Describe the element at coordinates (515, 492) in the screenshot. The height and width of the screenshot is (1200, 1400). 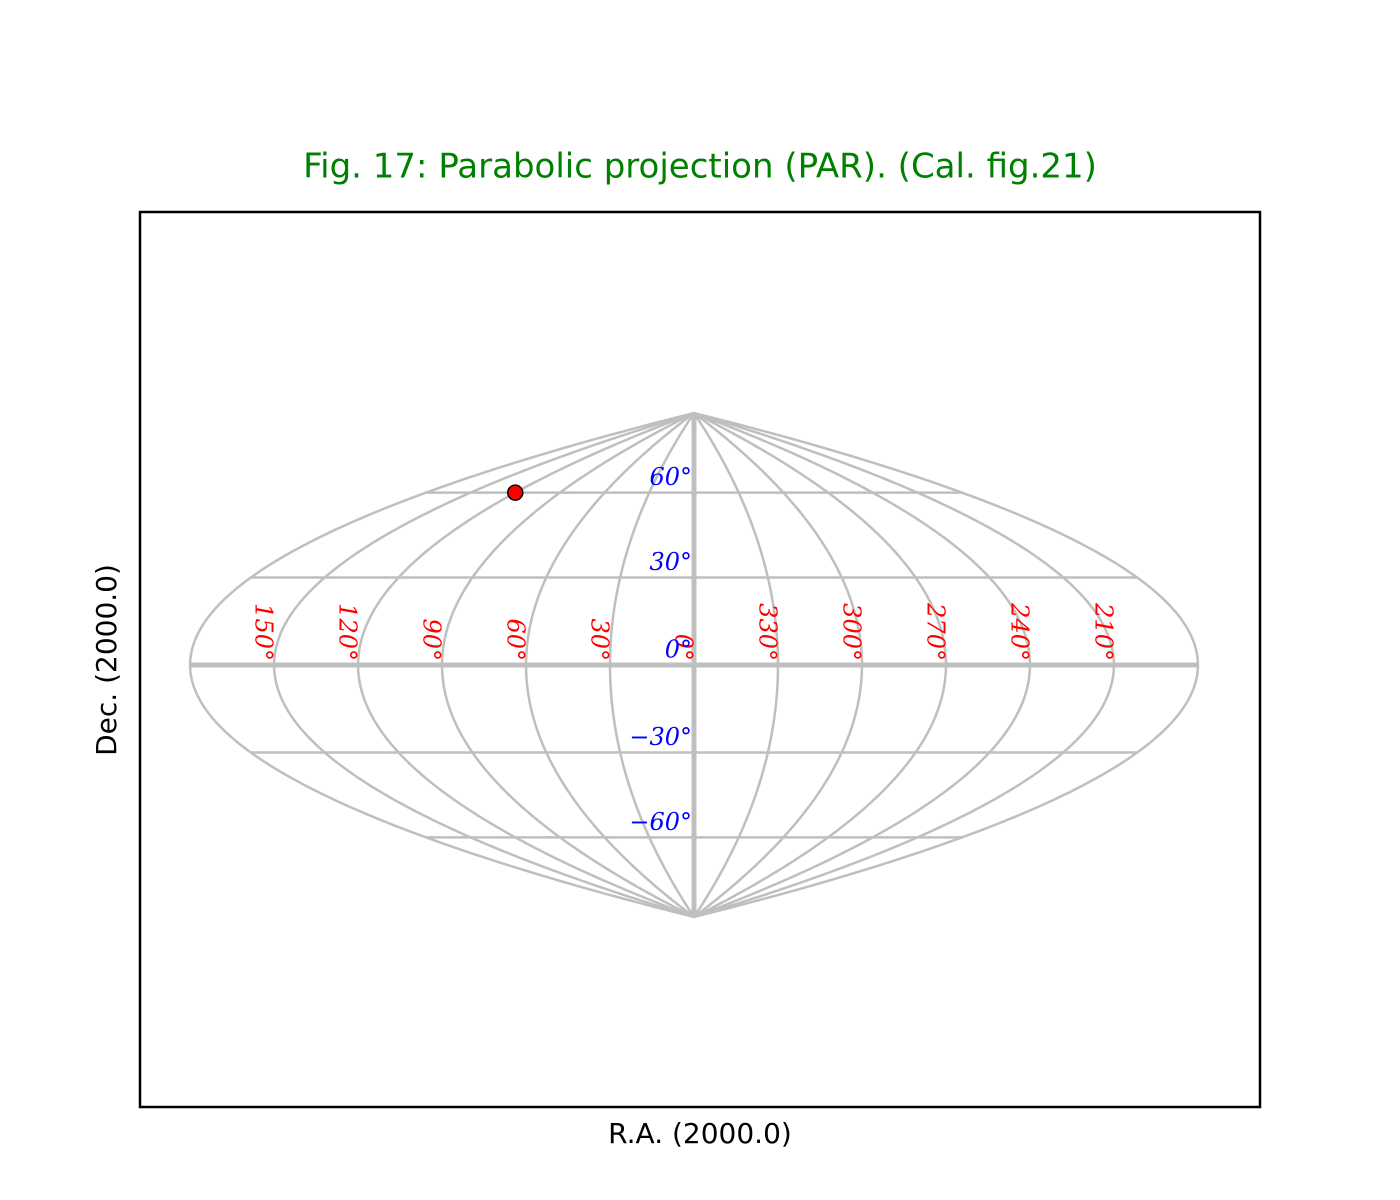
I see `point-marker` at that location.